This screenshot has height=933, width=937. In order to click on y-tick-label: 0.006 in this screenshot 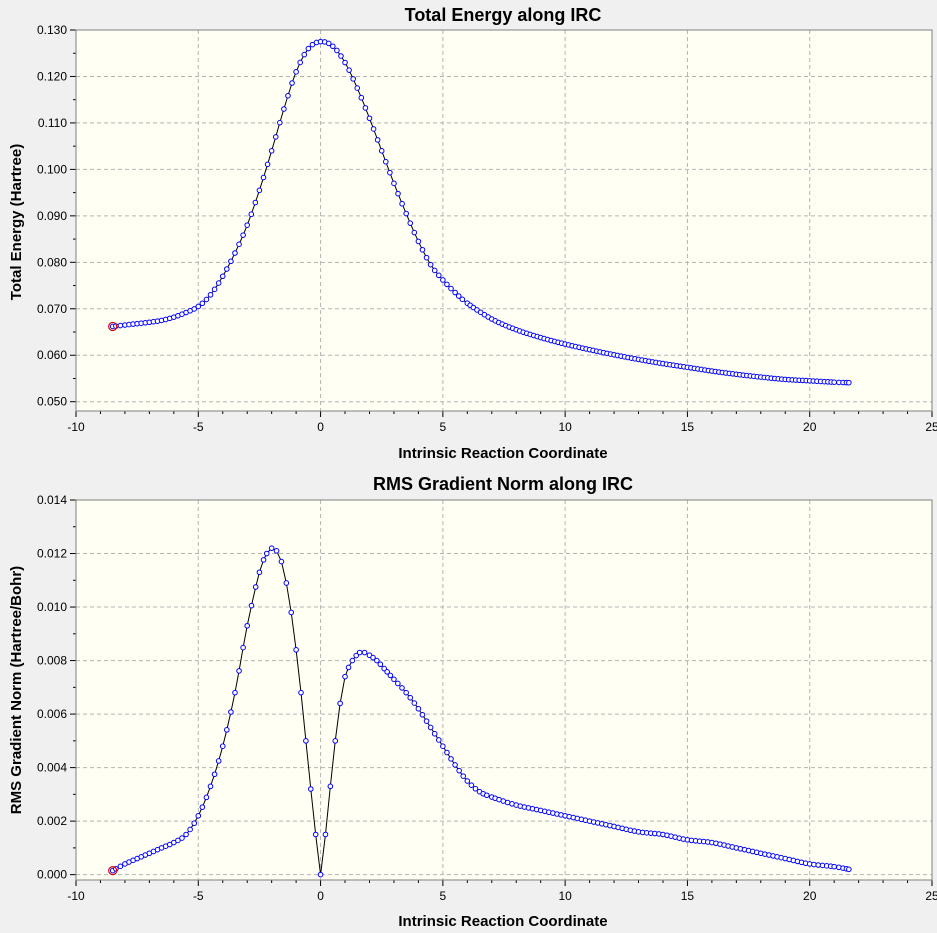, I will do `click(52, 714)`.